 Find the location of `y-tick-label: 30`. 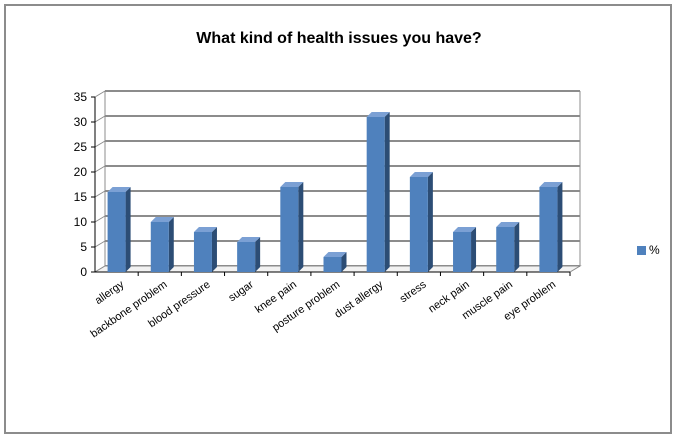

y-tick-label: 30 is located at coordinates (81, 122).